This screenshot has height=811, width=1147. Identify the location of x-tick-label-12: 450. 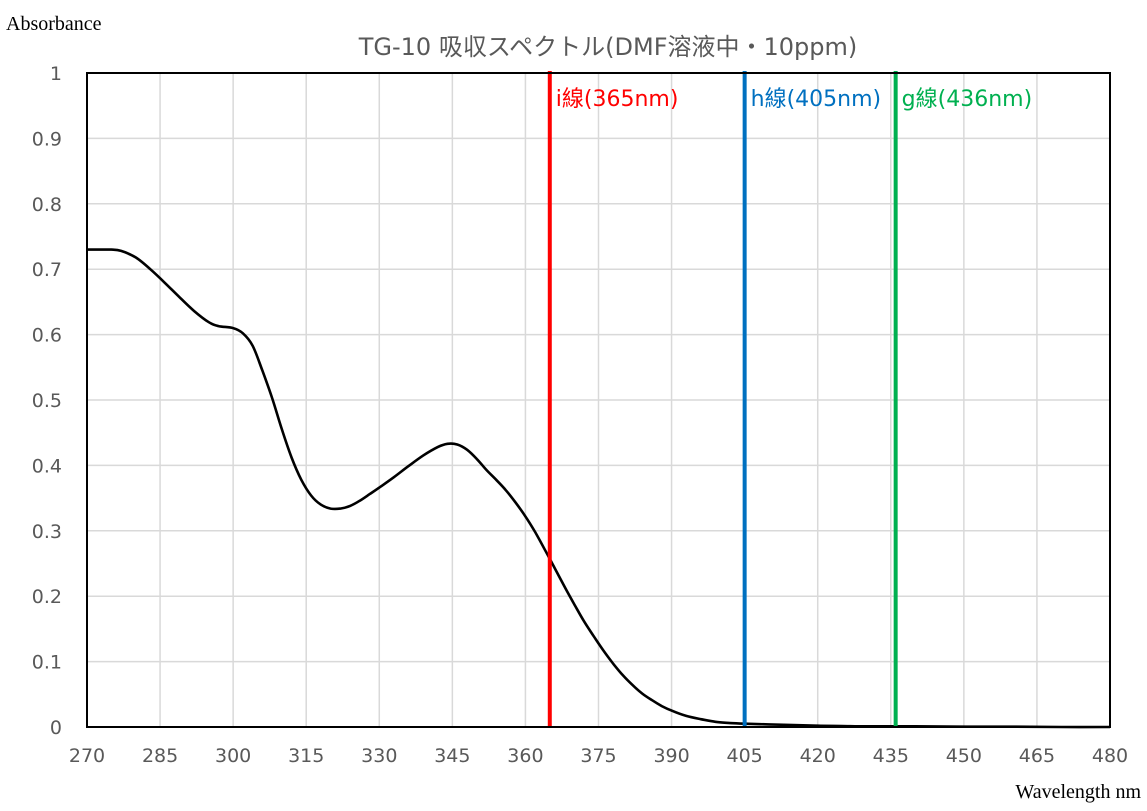
(964, 756).